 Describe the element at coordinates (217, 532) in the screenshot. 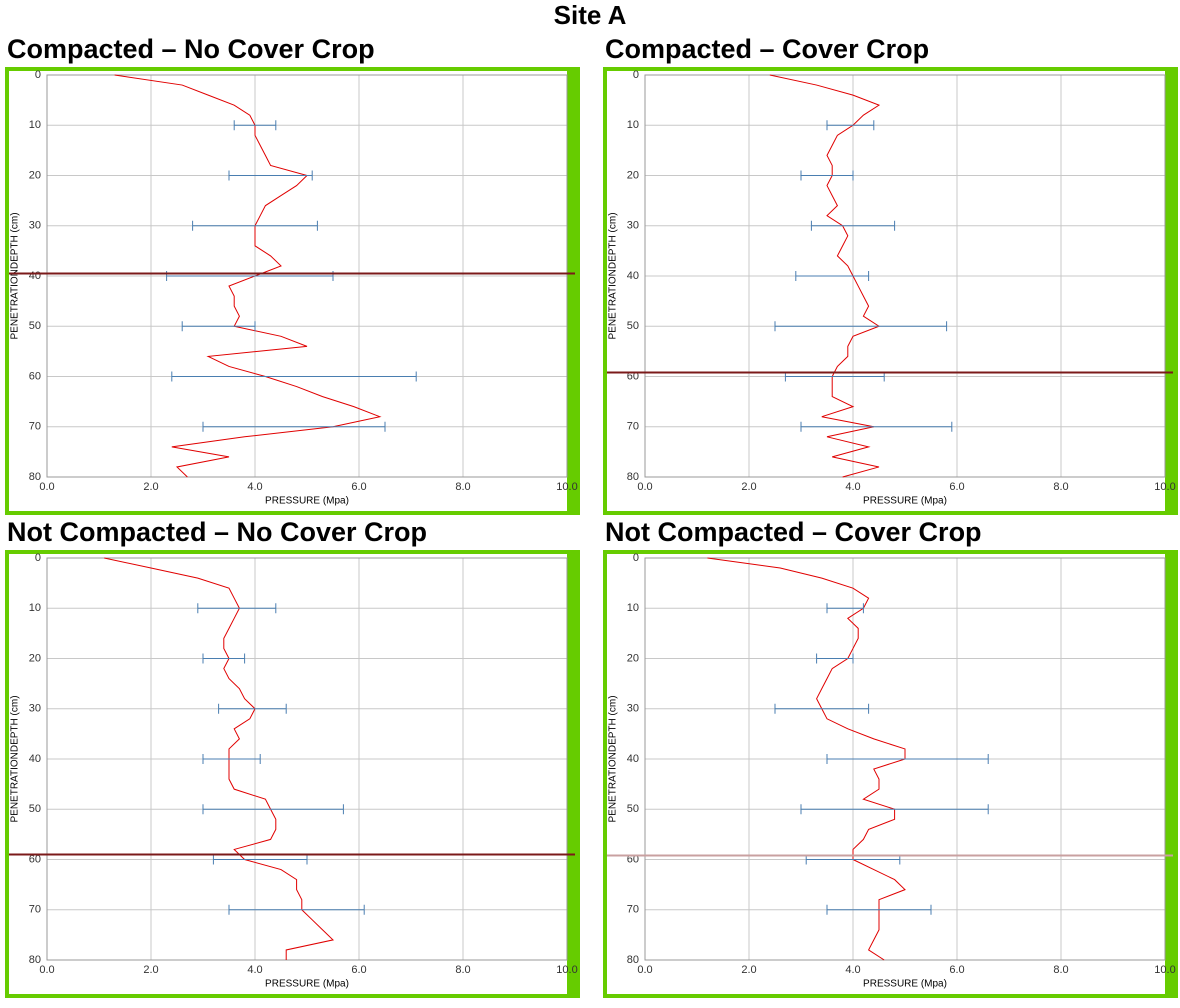

I see `chart-title: Not Compacted – No Cover Crop` at that location.